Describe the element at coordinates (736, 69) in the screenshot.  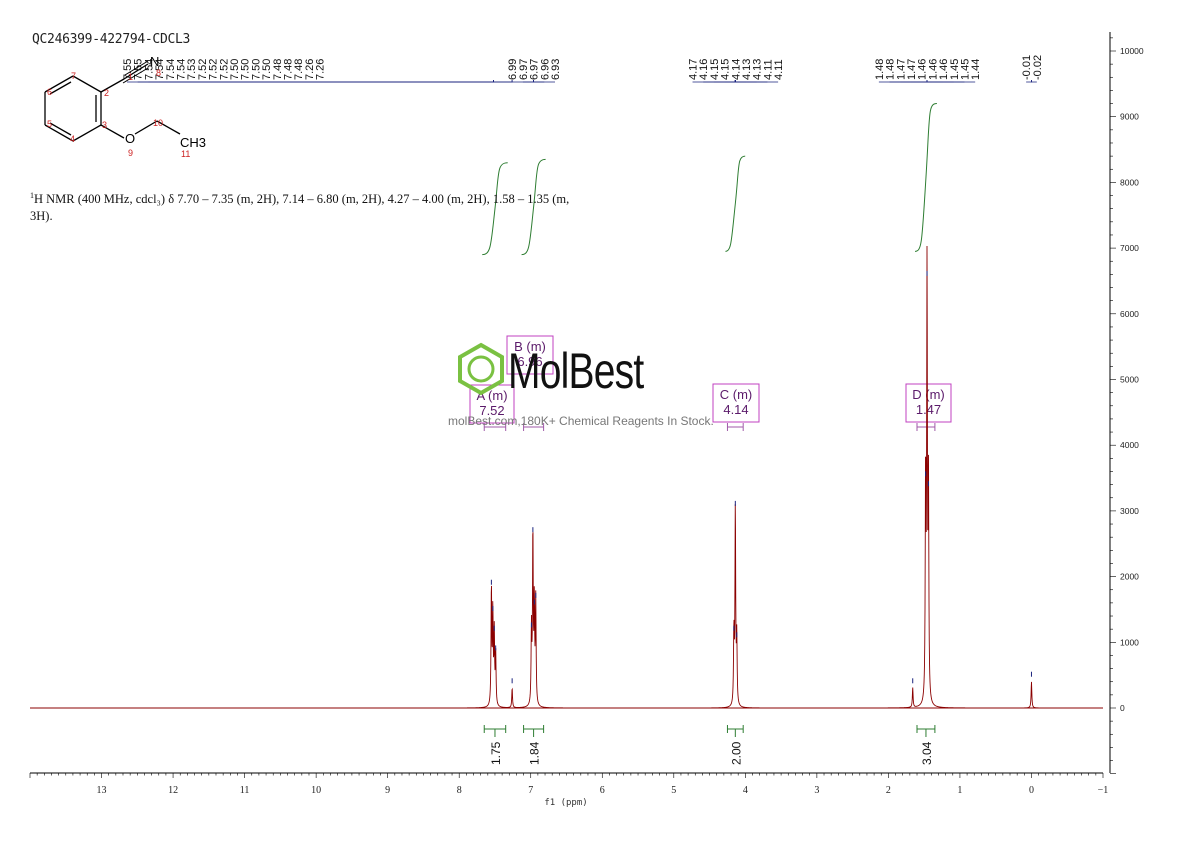
I see `peak-label: 4.14` at that location.